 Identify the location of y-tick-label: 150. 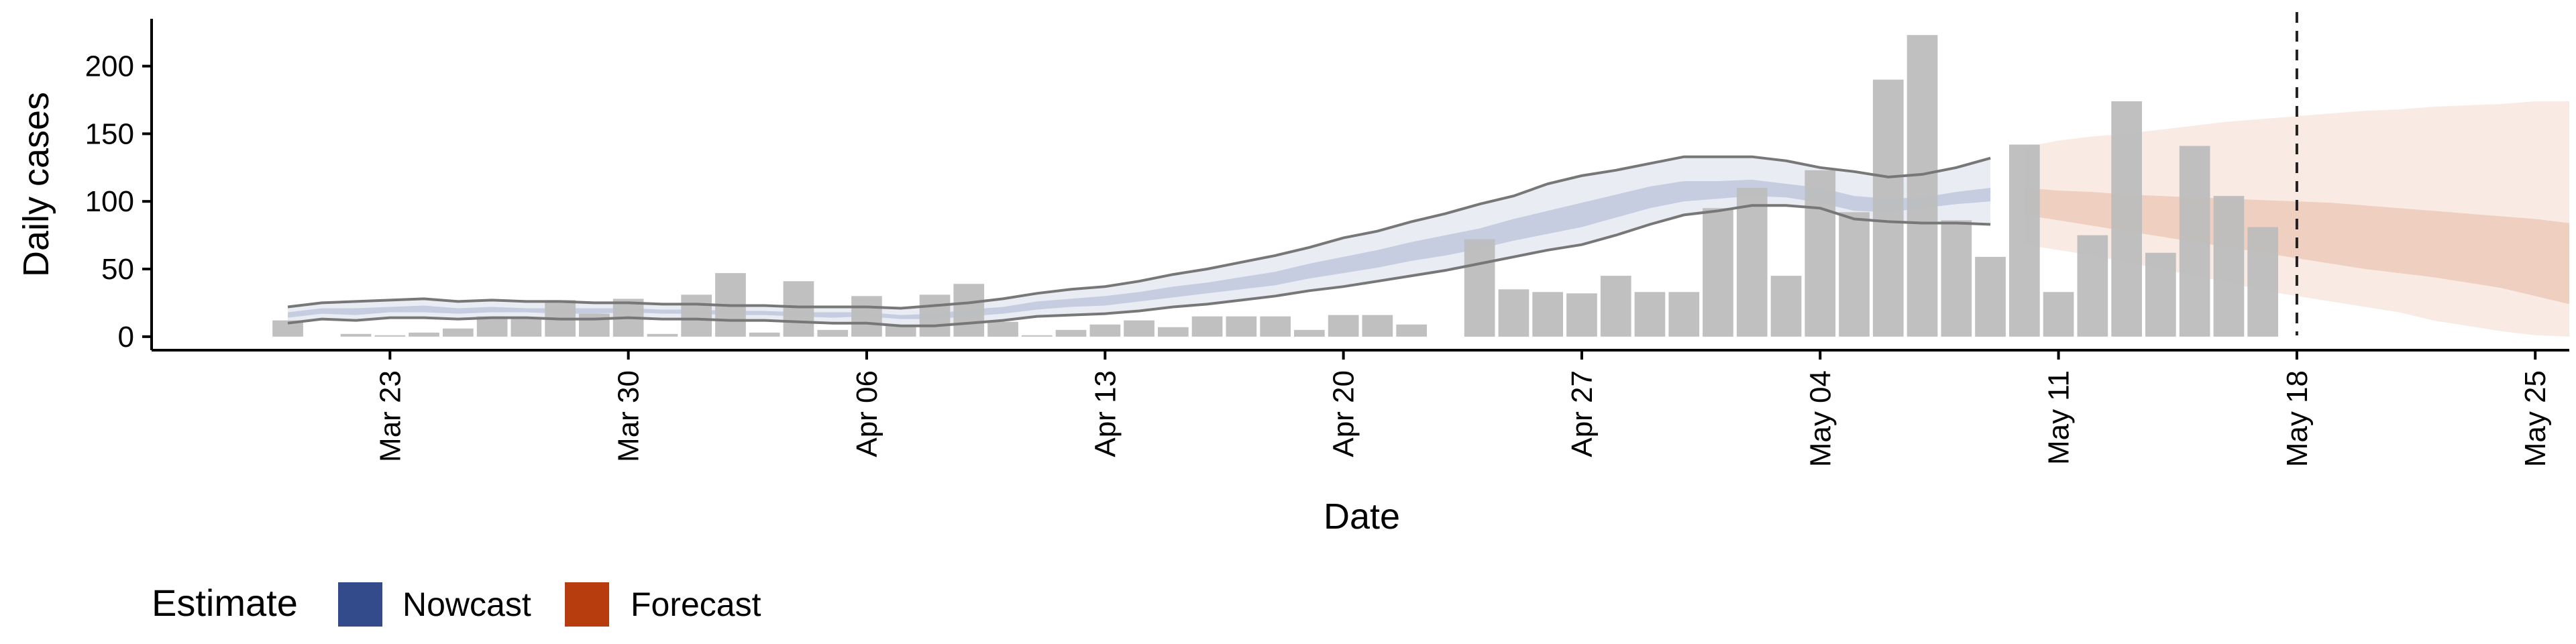
(109, 133).